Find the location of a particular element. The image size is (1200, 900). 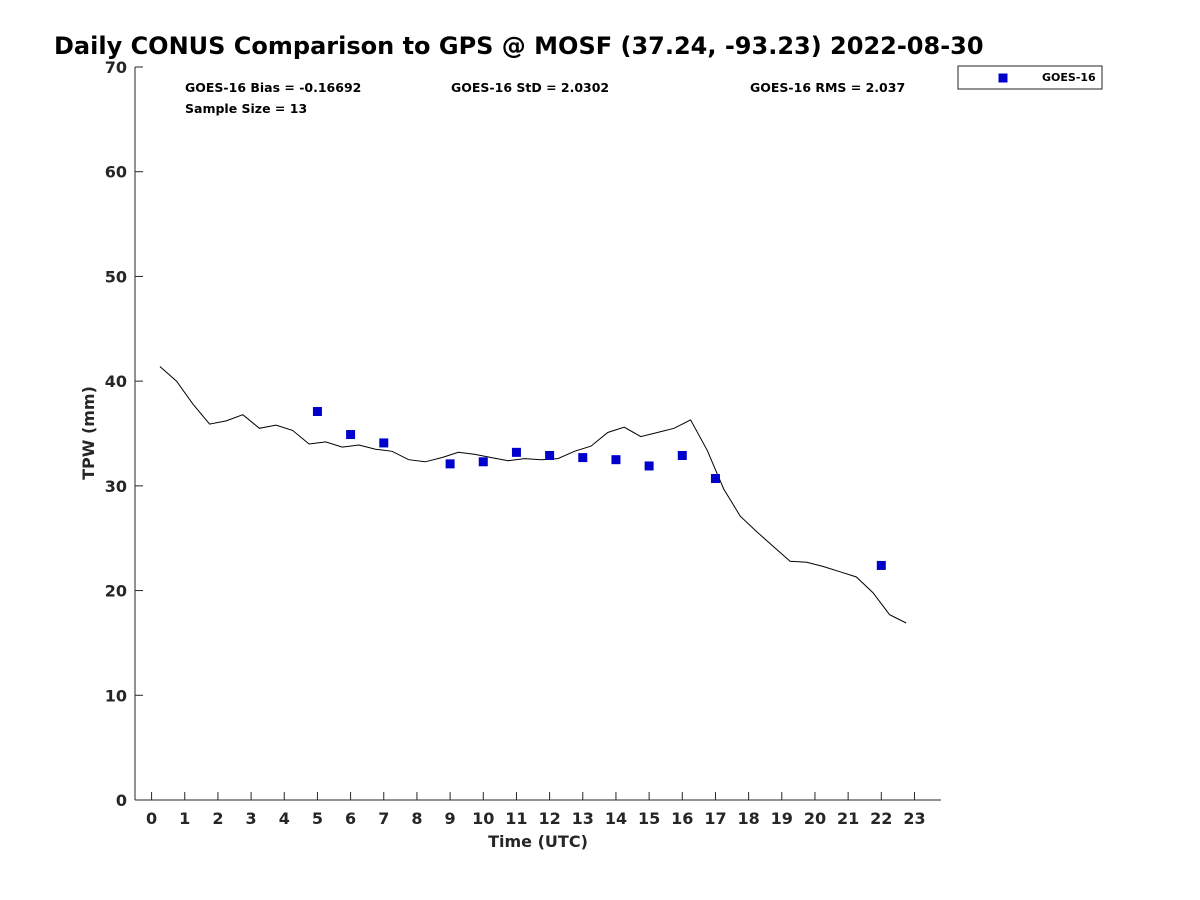

y-tick-label: 50 is located at coordinates (116, 276).